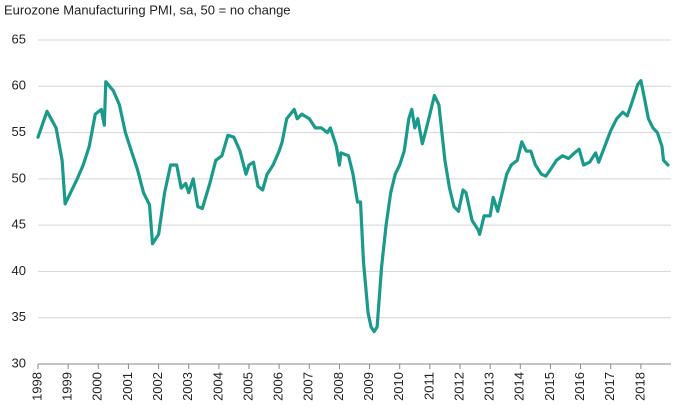  I want to click on x-tick-label: 2011, so click(428, 386).